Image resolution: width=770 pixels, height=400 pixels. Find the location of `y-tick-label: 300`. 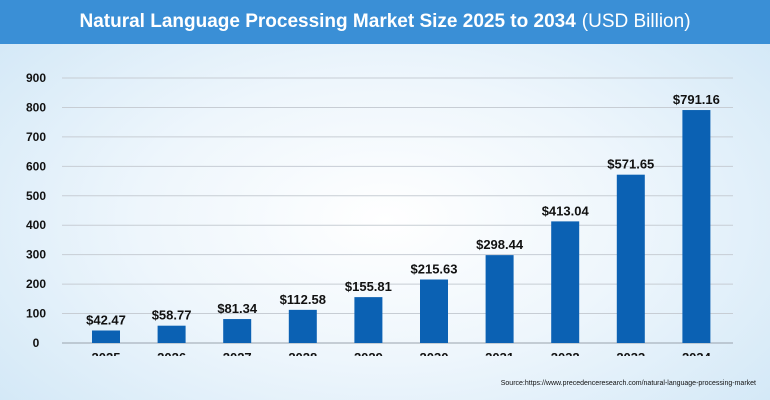

y-tick-label: 300 is located at coordinates (36, 255).